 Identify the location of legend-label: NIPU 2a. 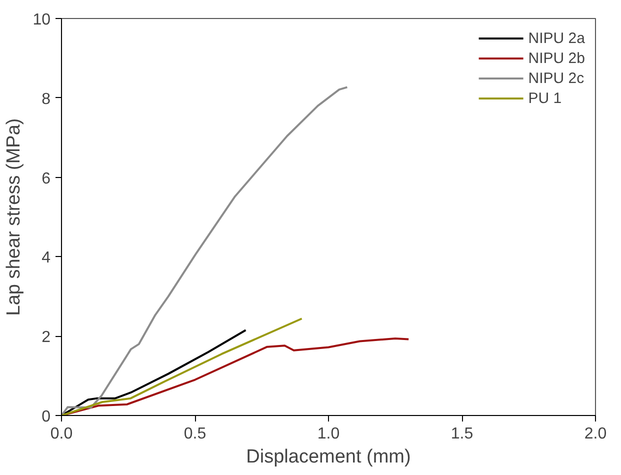
(556, 38).